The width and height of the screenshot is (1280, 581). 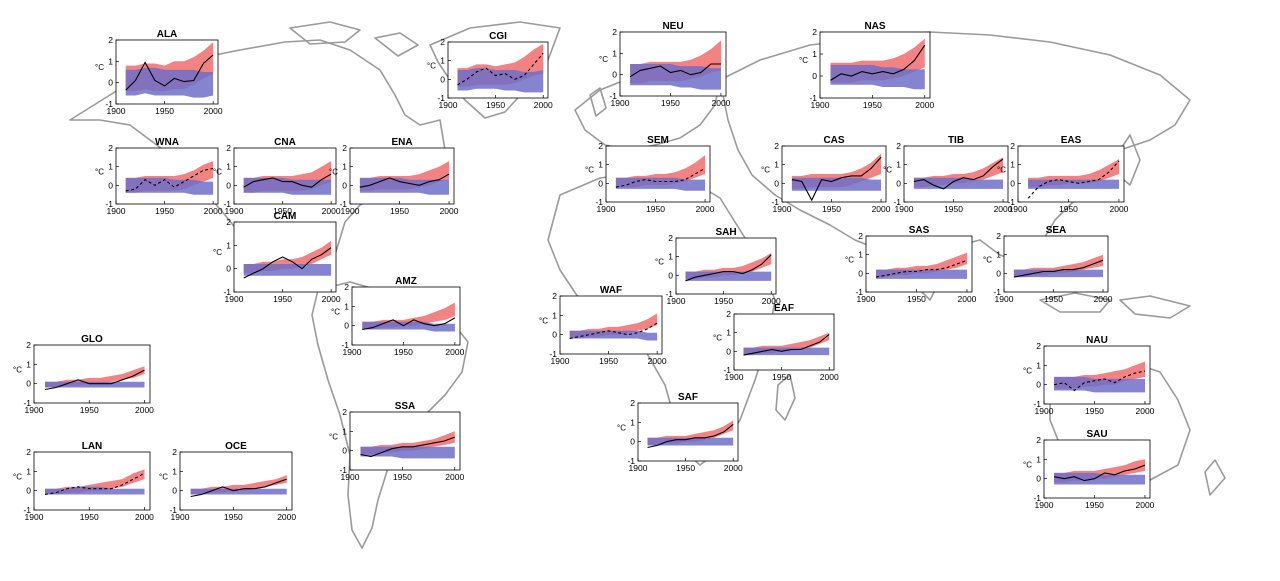 I want to click on panel-oce: -1 0 1 2 1900 1950 2000 °C OCE, so click(x=227, y=481).